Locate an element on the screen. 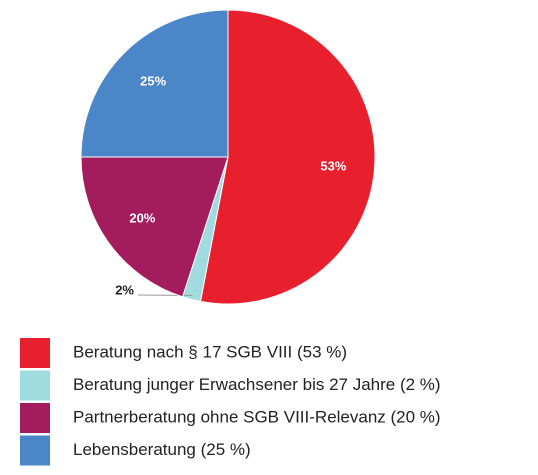  value-label: 53% is located at coordinates (333, 165).